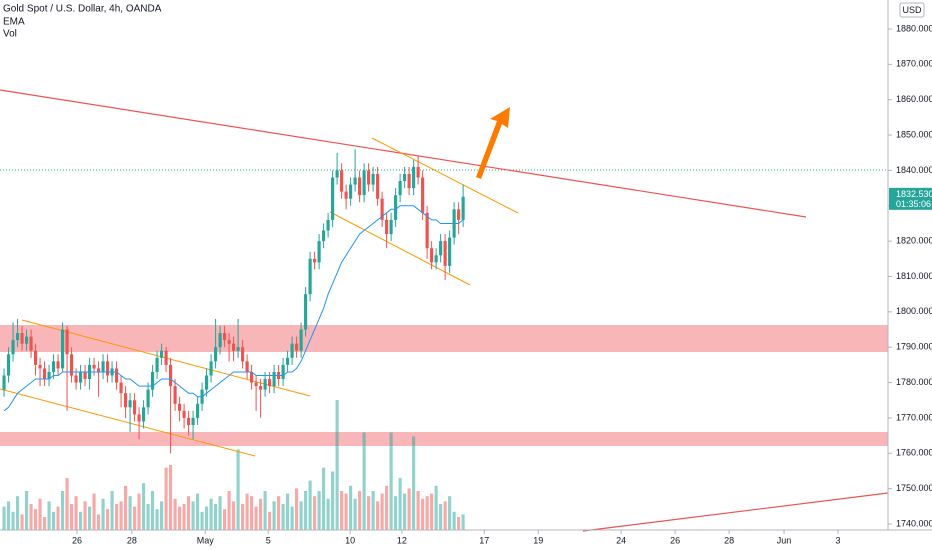 This screenshot has width=932, height=550. What do you see at coordinates (493, 143) in the screenshot?
I see `arrow` at bounding box center [493, 143].